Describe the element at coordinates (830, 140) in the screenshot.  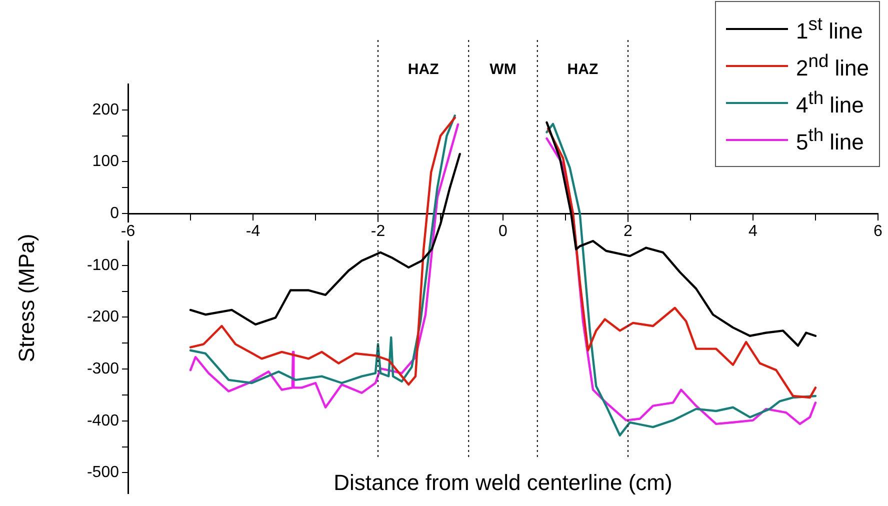
I see `legend-label: 5$^{th}$ line` at that location.